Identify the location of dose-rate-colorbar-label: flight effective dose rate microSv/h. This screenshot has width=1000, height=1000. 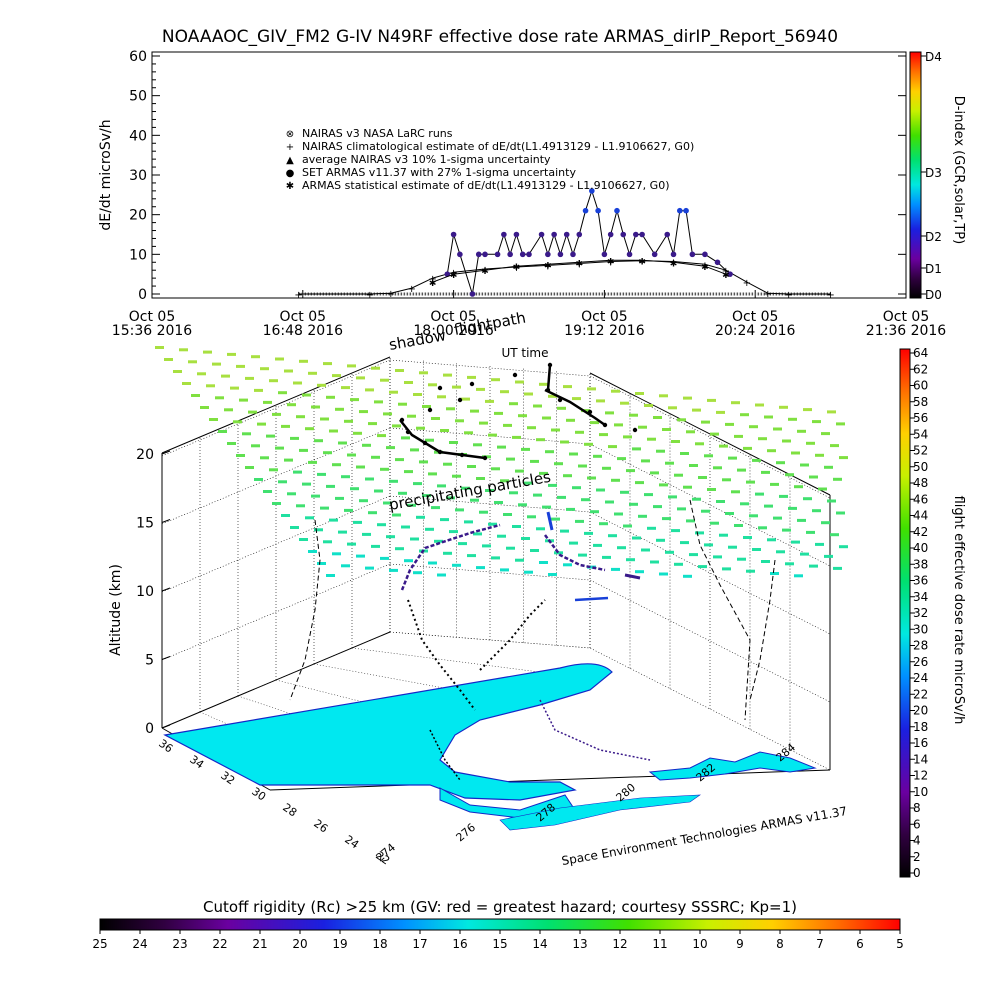
(958, 610).